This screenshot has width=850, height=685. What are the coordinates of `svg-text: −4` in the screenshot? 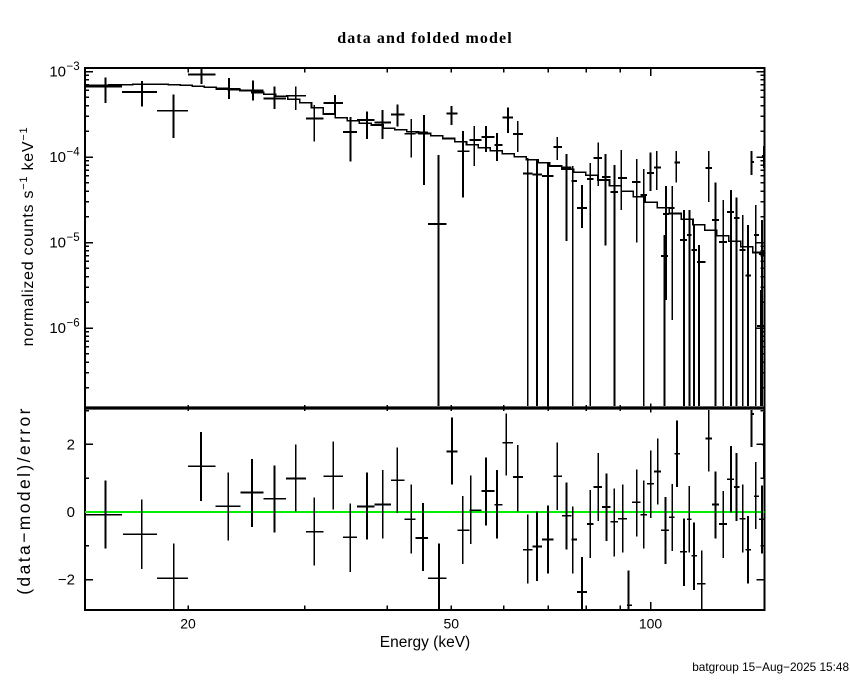 It's located at (74, 153).